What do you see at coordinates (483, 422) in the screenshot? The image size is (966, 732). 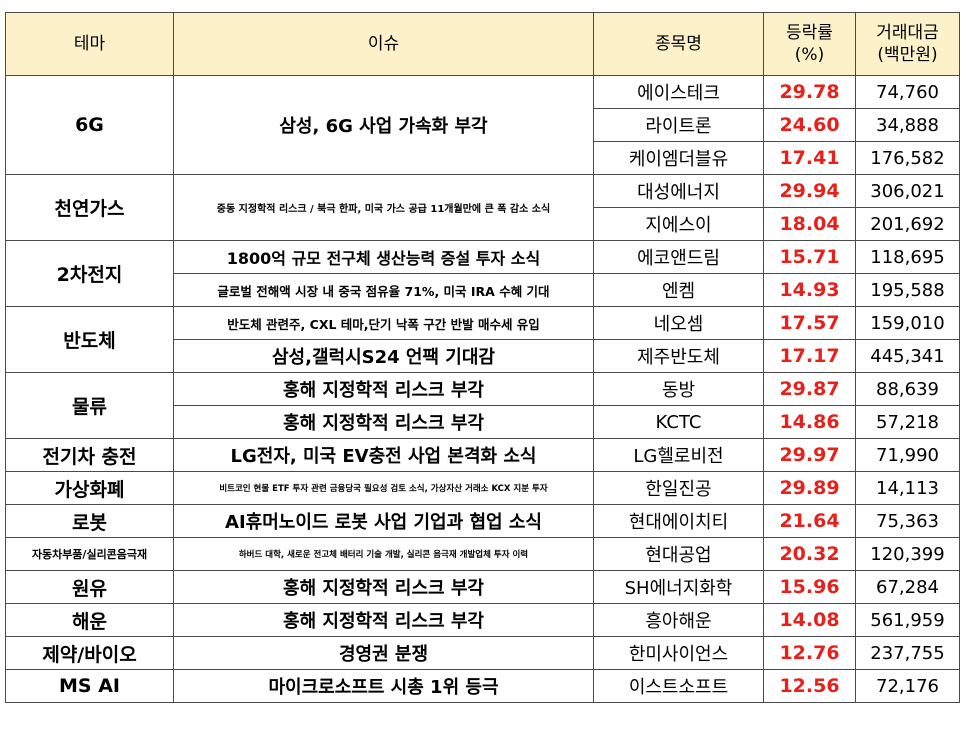 I see `table-row: 홍해 지정학적 리스크 부각 KCTC 14.86 57,218` at bounding box center [483, 422].